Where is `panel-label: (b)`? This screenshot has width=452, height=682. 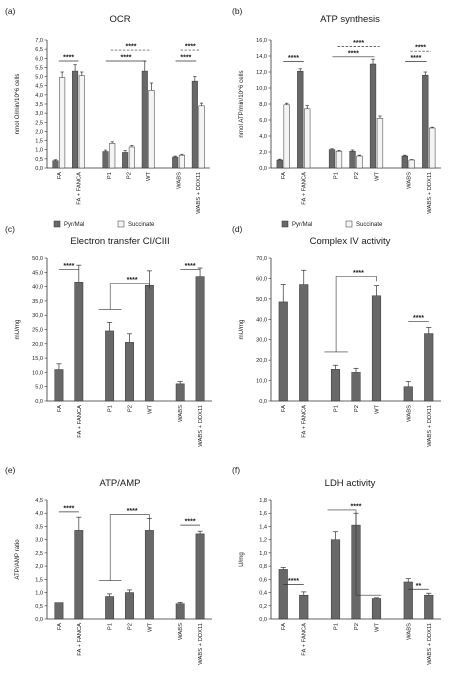 panel-label: (b) is located at coordinates (237, 11).